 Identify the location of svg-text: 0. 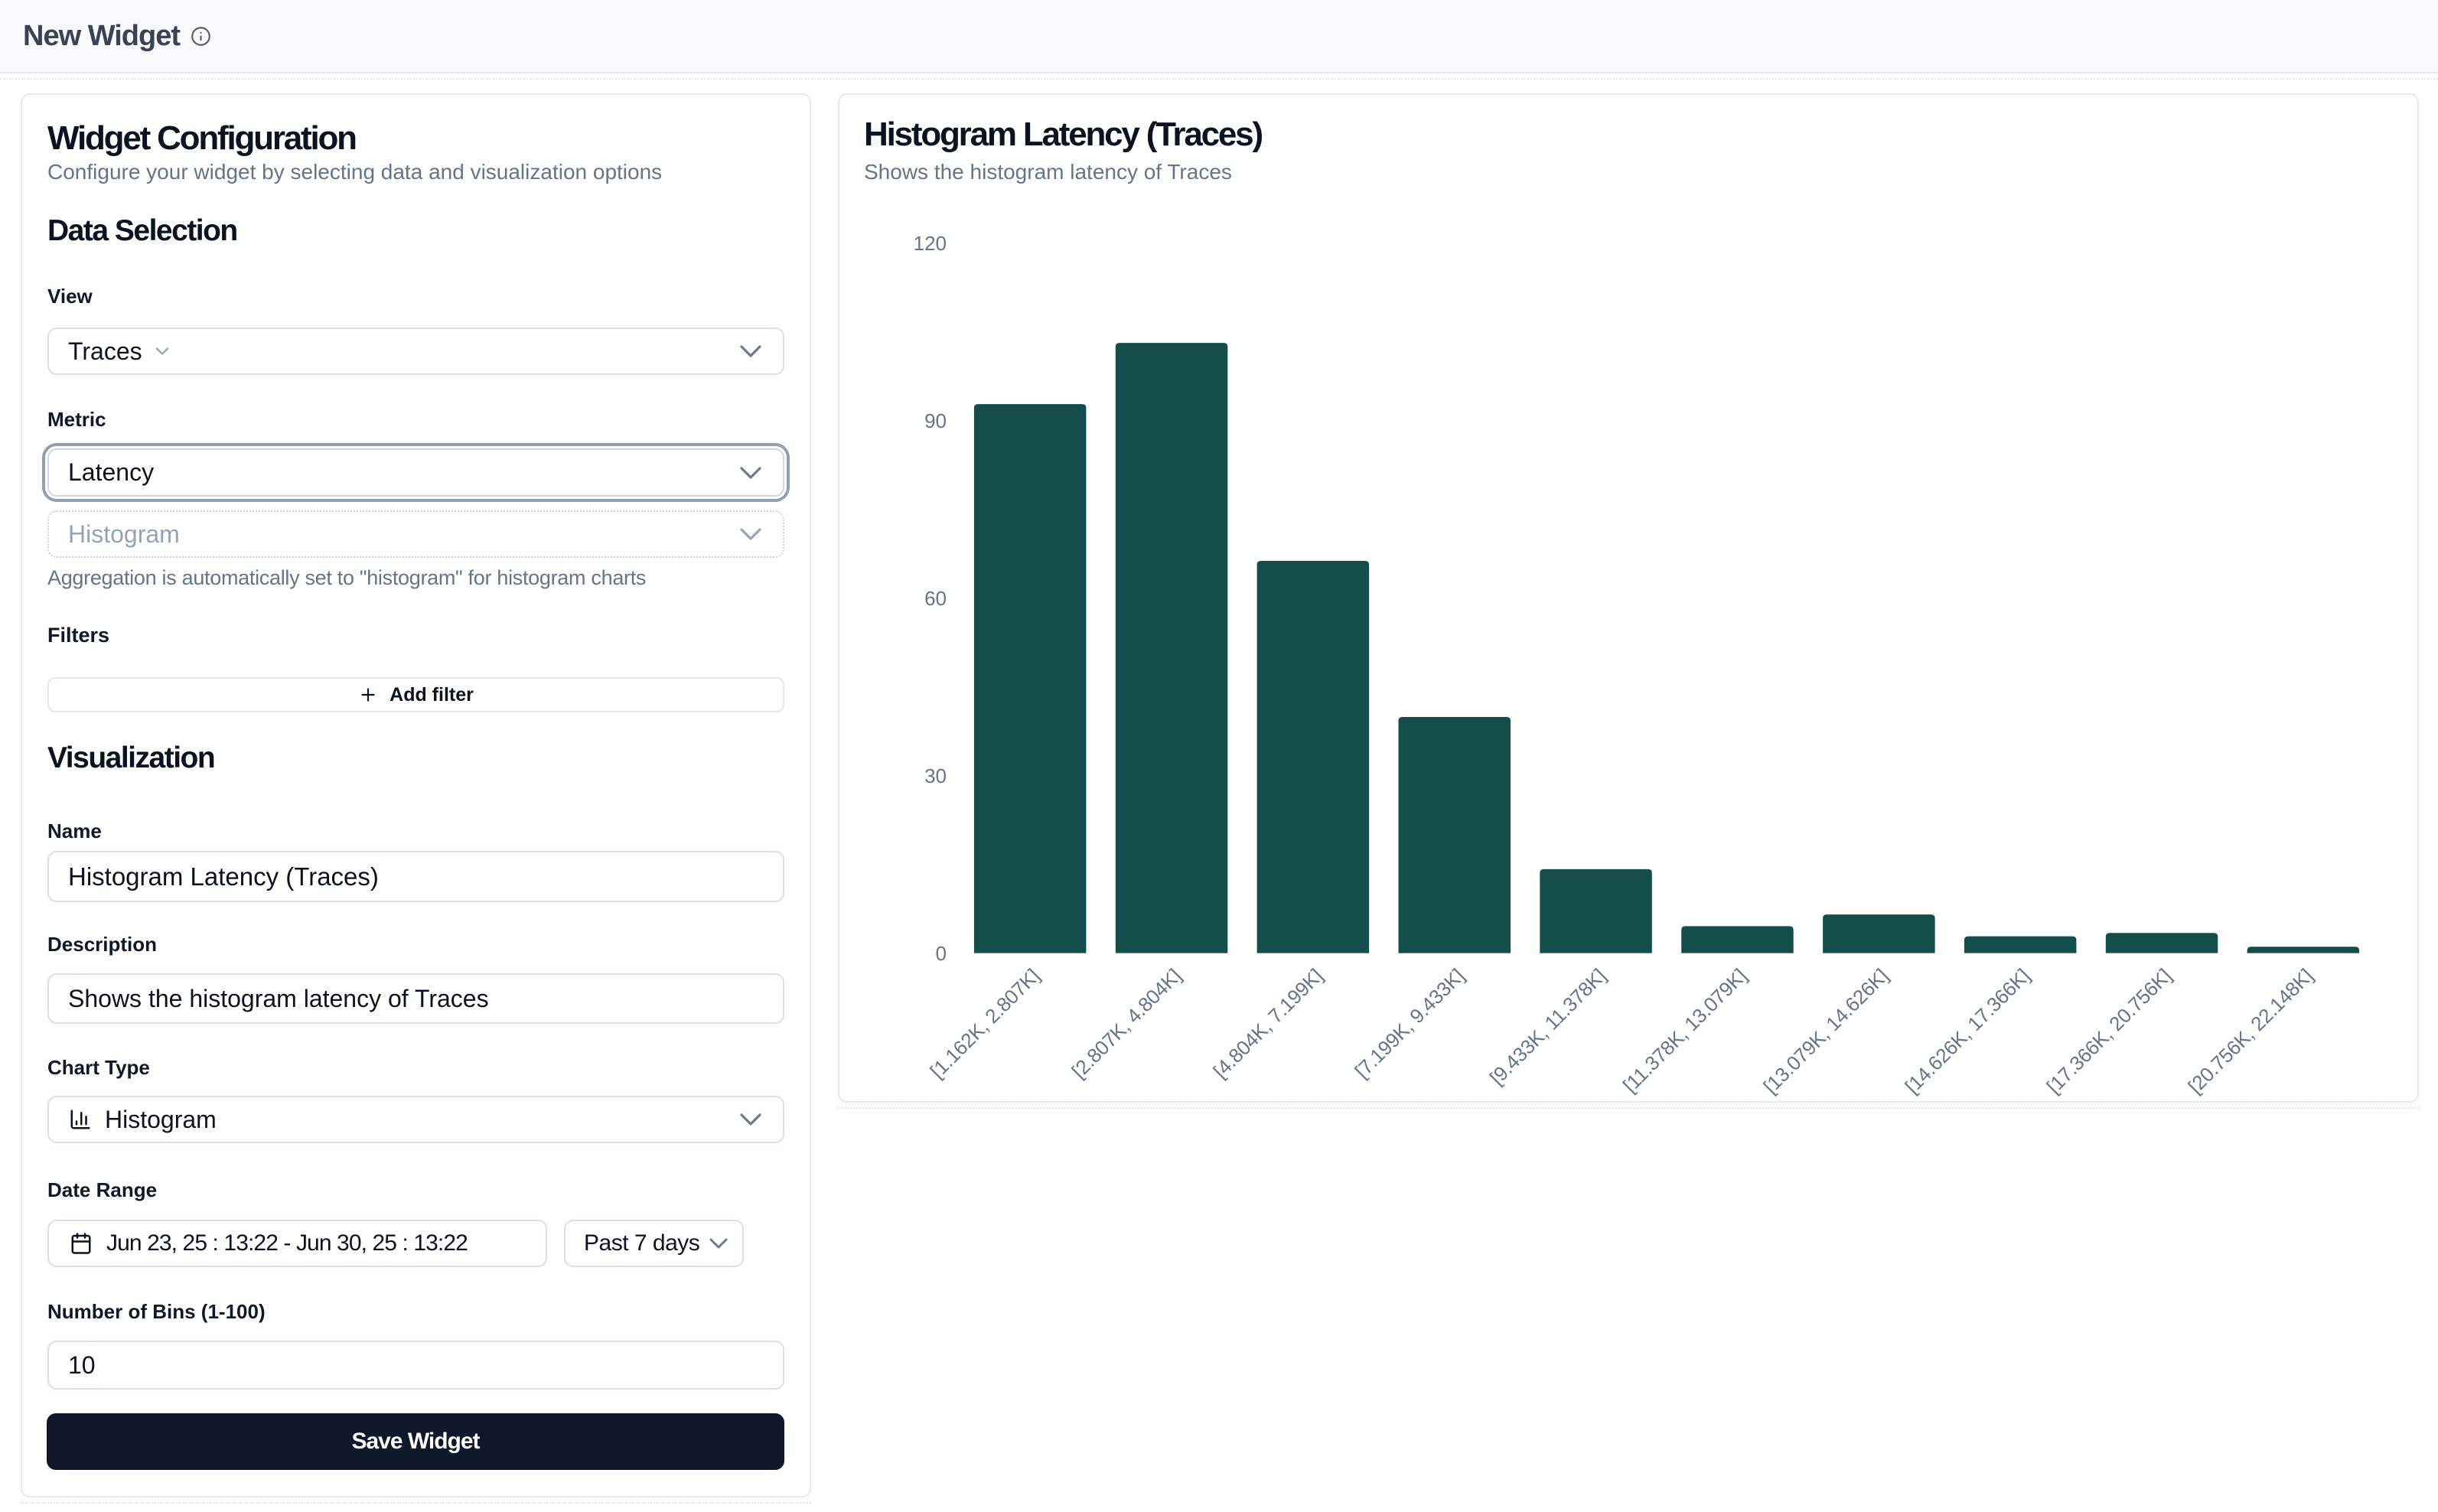
(941, 953).